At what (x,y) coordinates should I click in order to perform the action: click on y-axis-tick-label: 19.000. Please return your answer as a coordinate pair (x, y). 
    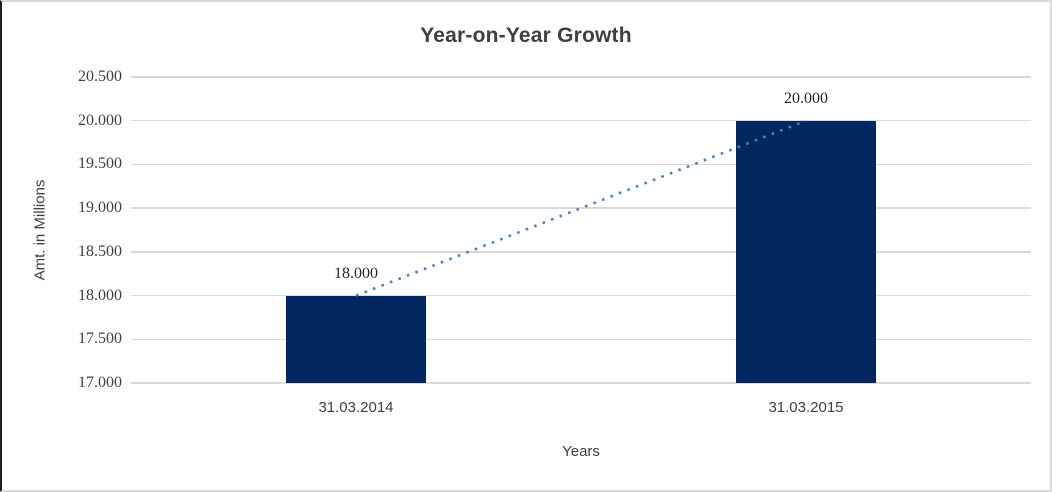
    Looking at the image, I should click on (100, 208).